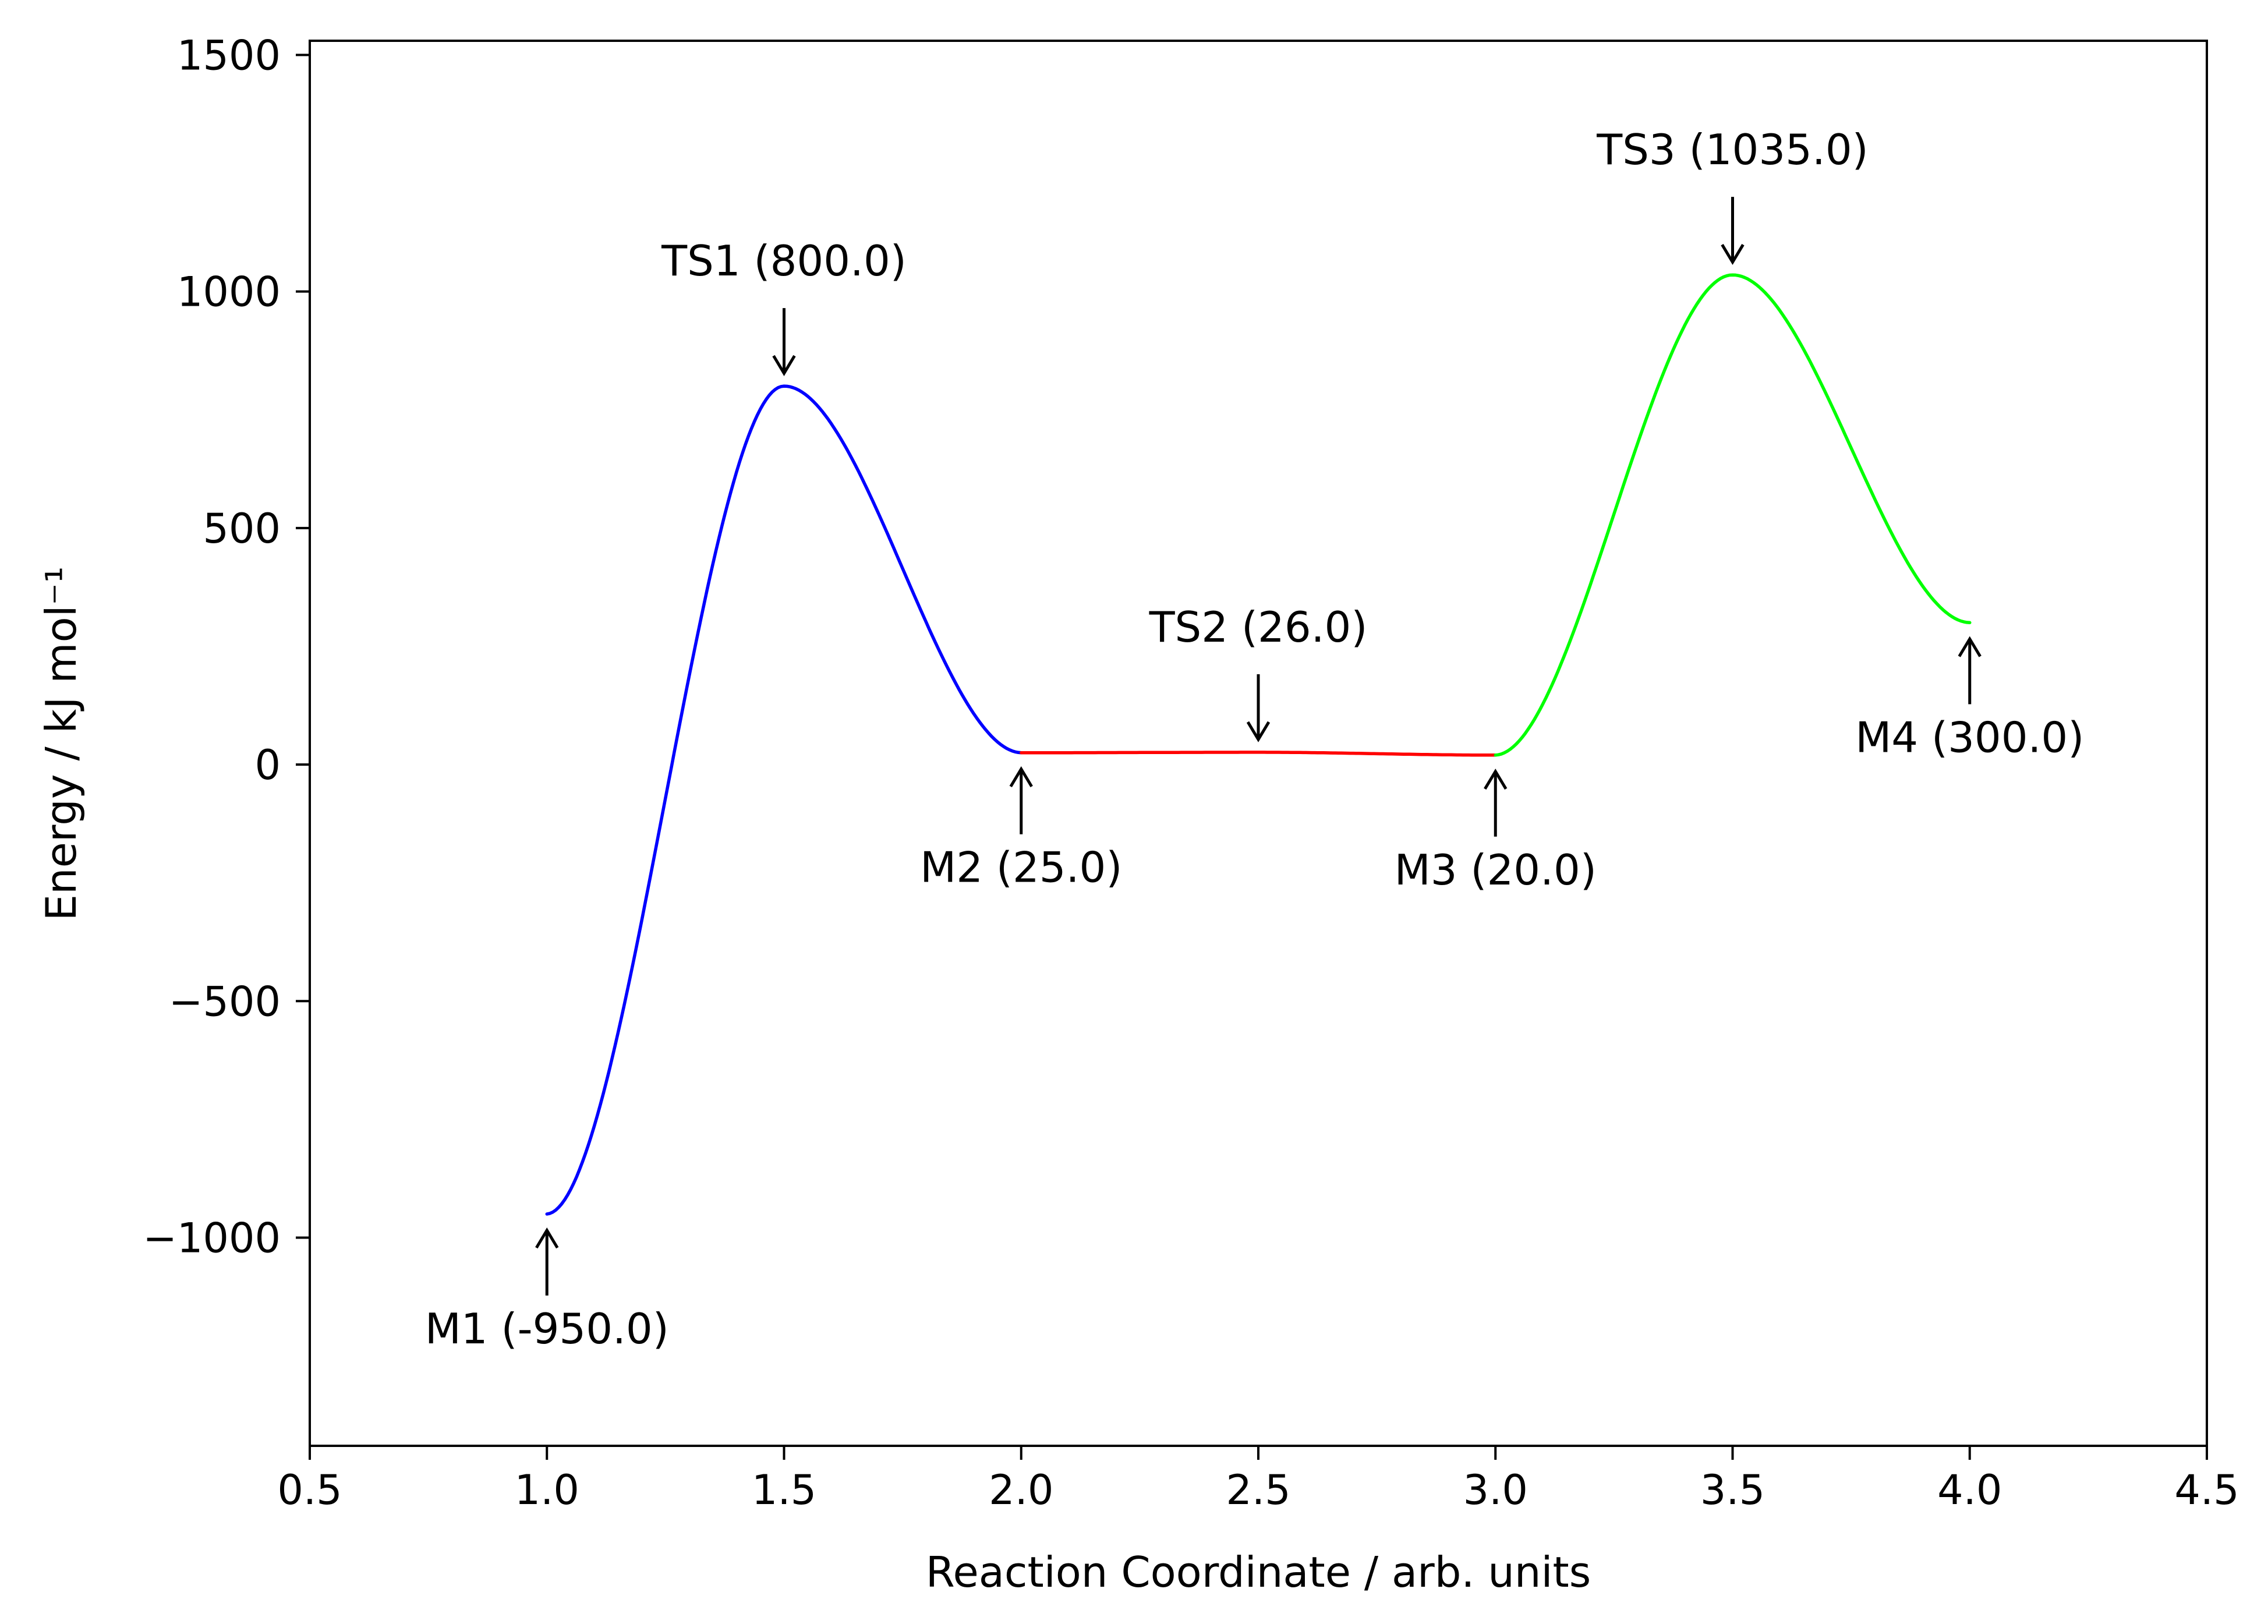 Image resolution: width=2268 pixels, height=1624 pixels. I want to click on x-axis: 0.5 1.0 1.5 2.0 2.5 3.0 3.5 4.0 4.5, so click(1258, 1480).